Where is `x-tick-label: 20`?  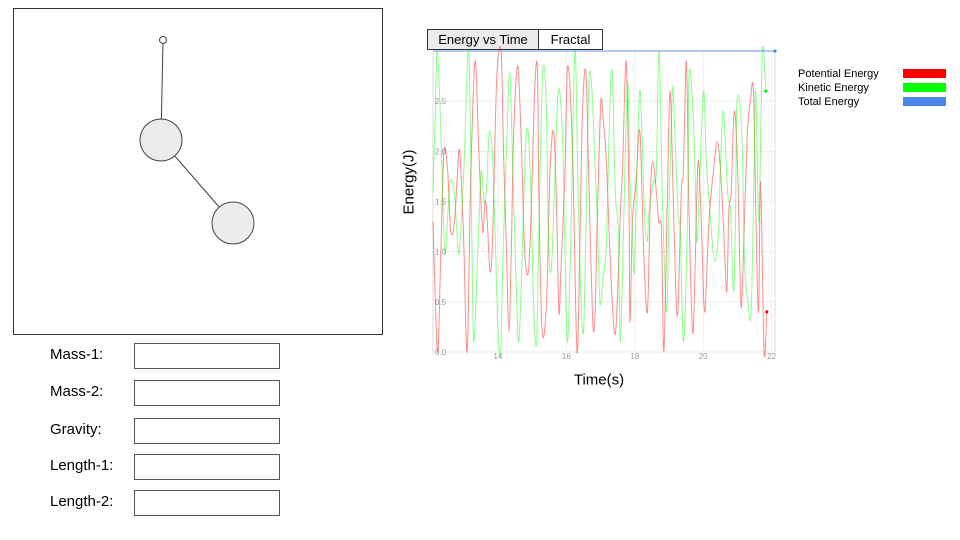
x-tick-label: 20 is located at coordinates (703, 356).